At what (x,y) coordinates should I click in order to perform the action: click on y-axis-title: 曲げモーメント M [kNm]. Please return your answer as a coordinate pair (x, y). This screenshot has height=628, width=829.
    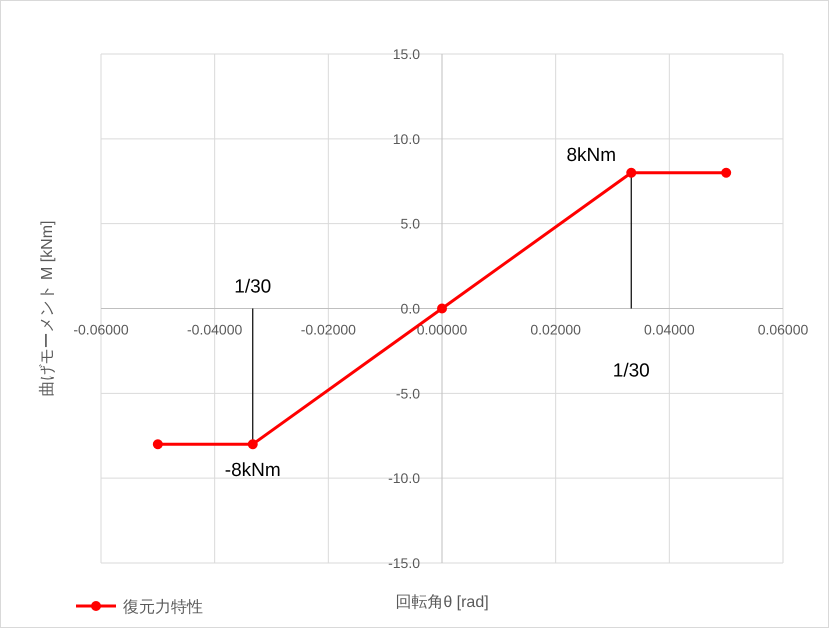
    Looking at the image, I should click on (47, 308).